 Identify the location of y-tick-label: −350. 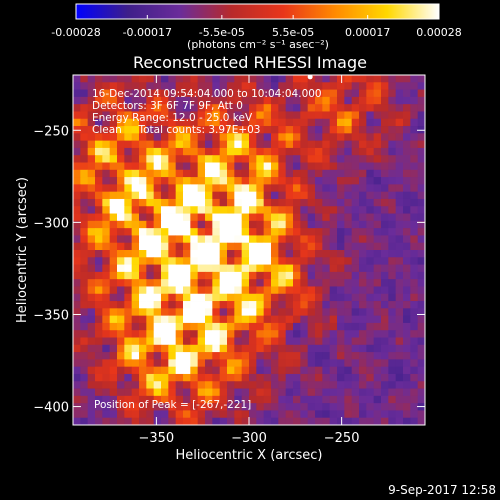
(51, 315).